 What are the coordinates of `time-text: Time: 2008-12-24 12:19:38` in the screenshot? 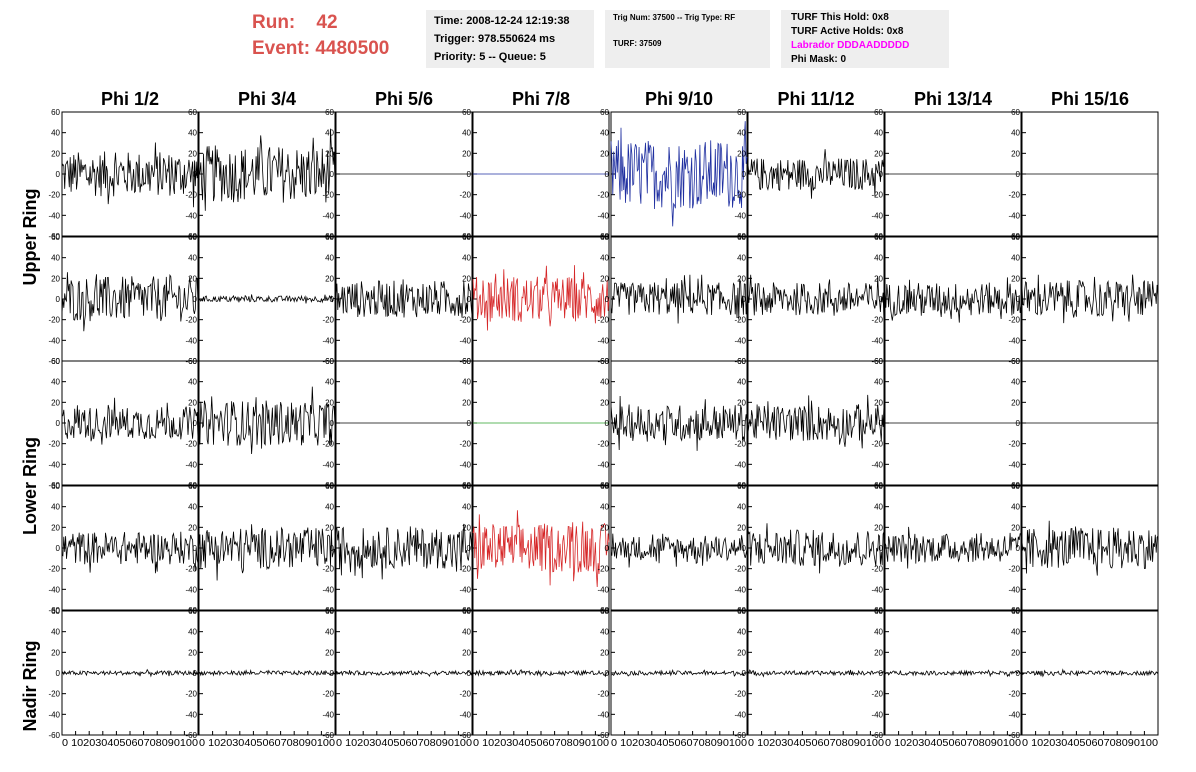 It's located at (502, 21).